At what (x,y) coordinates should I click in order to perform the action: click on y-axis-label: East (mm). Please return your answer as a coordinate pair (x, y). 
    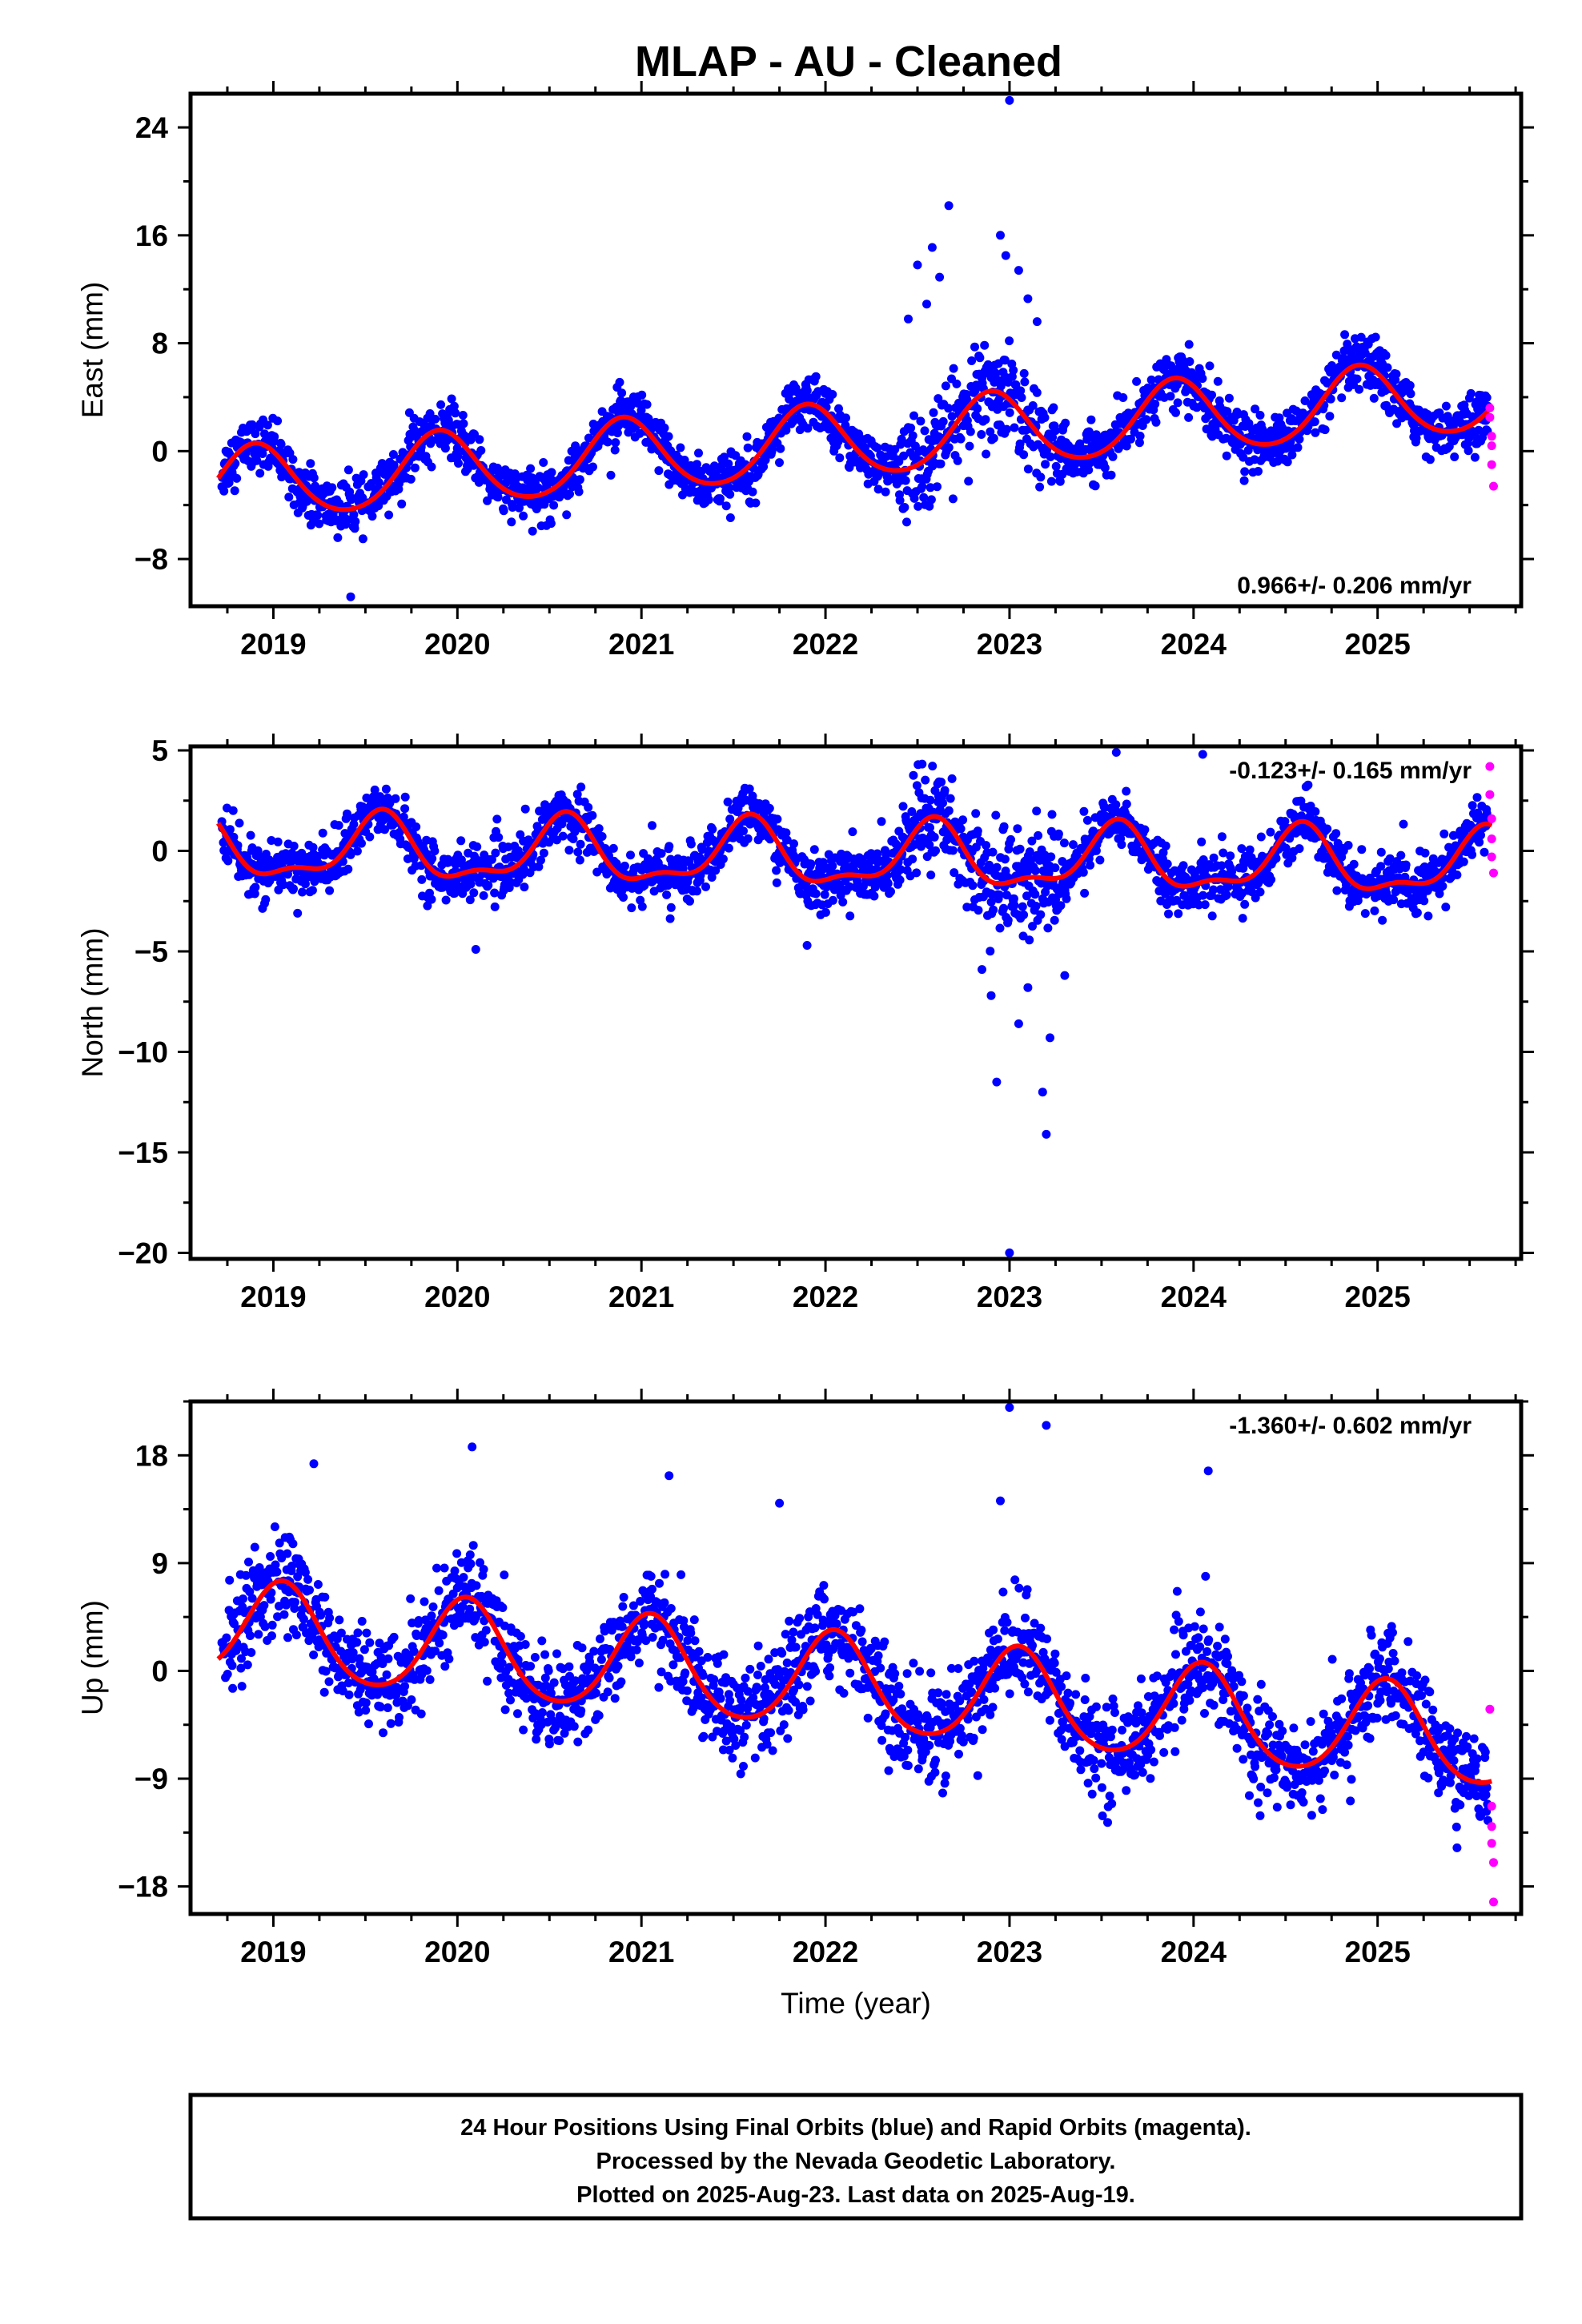
    Looking at the image, I should click on (92, 350).